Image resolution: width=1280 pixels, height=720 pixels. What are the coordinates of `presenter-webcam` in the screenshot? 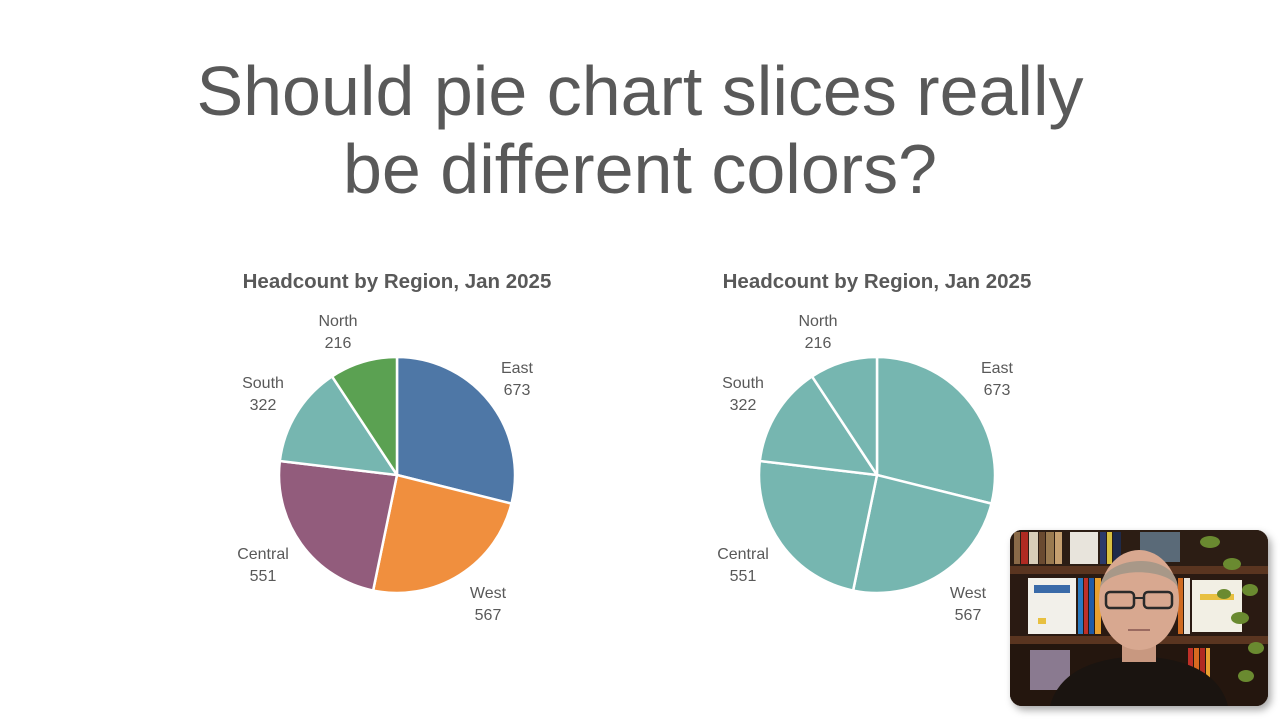 It's located at (1139, 618).